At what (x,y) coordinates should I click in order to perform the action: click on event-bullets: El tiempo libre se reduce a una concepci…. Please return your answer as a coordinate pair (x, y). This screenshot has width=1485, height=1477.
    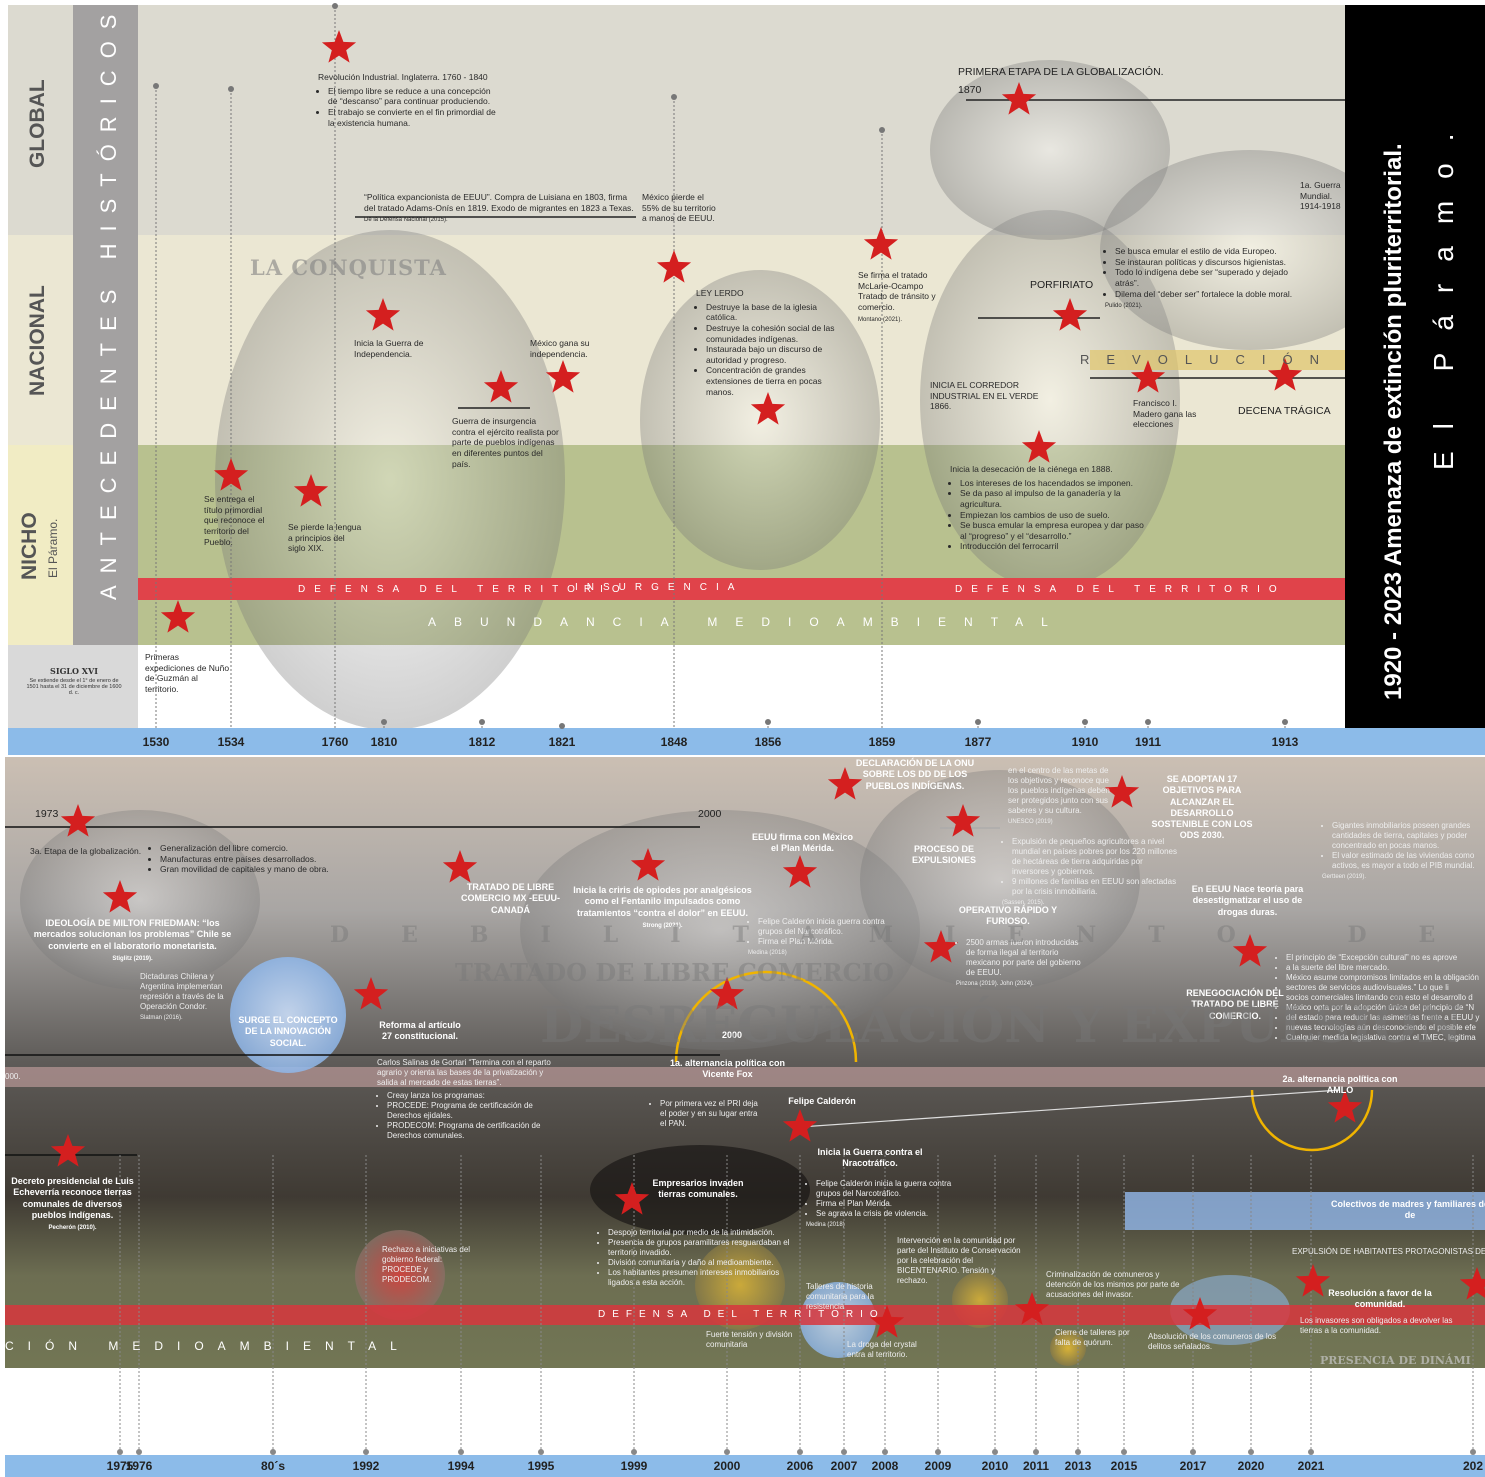
    Looking at the image, I should click on (408, 107).